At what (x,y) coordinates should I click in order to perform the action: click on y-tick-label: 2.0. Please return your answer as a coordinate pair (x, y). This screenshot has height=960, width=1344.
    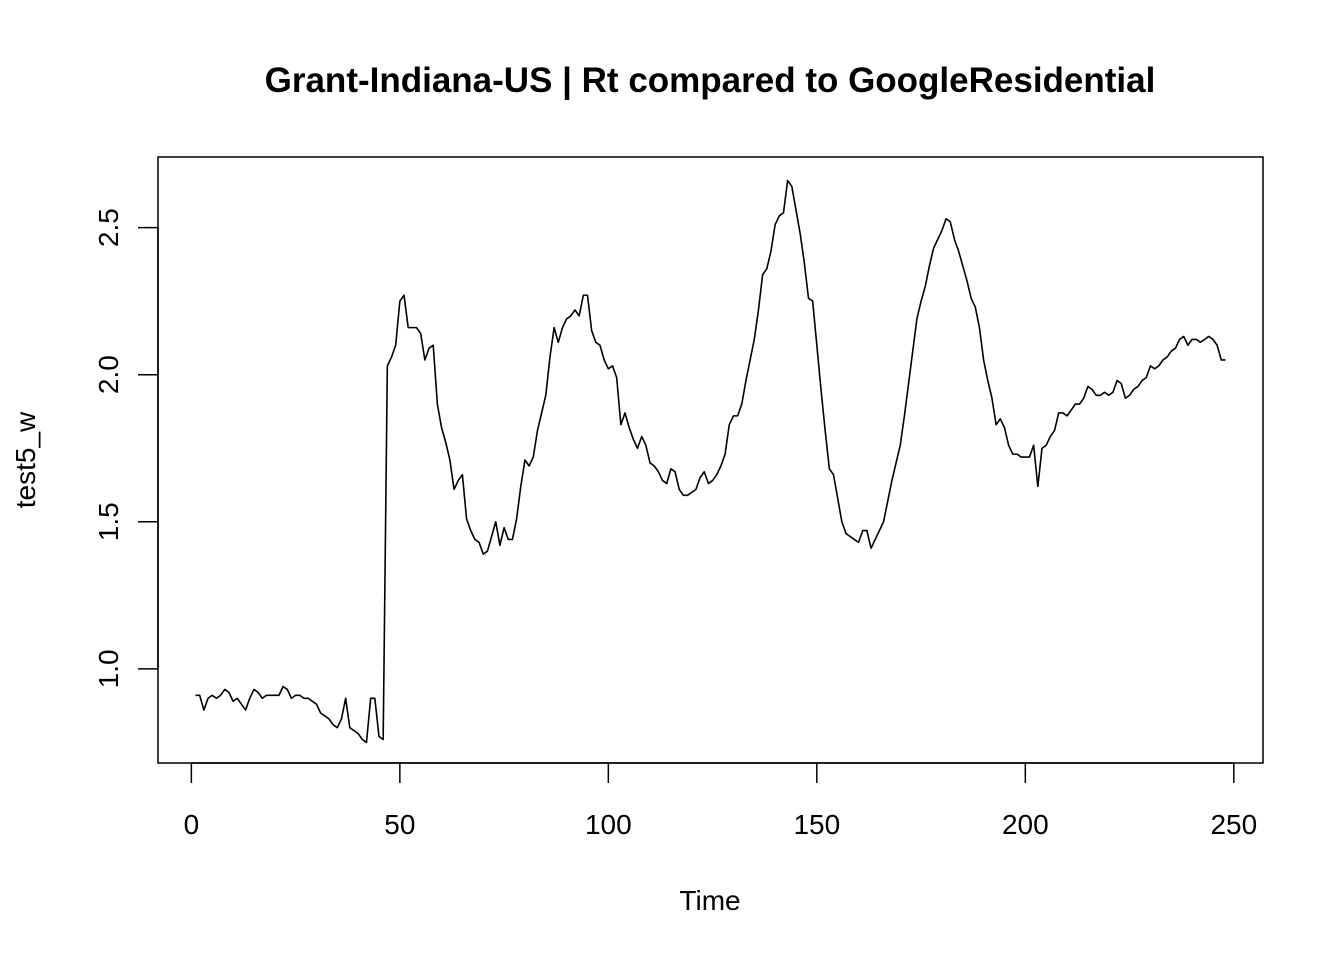
    Looking at the image, I should click on (108, 374).